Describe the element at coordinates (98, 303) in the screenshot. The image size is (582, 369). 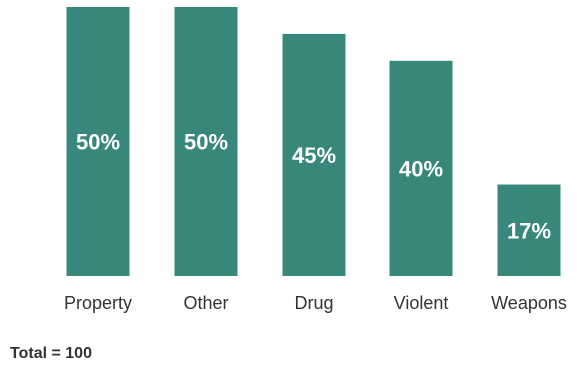
I see `category-label: Property` at that location.